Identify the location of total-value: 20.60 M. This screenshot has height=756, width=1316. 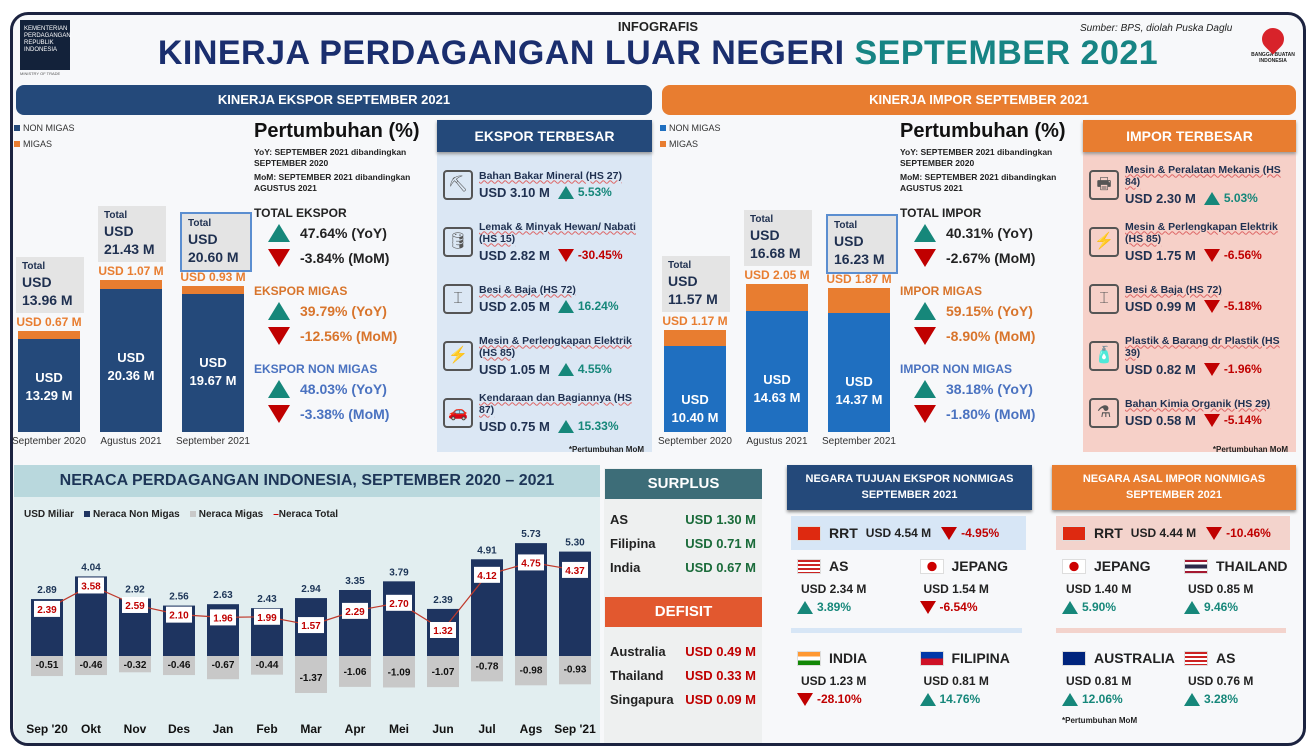
(213, 256).